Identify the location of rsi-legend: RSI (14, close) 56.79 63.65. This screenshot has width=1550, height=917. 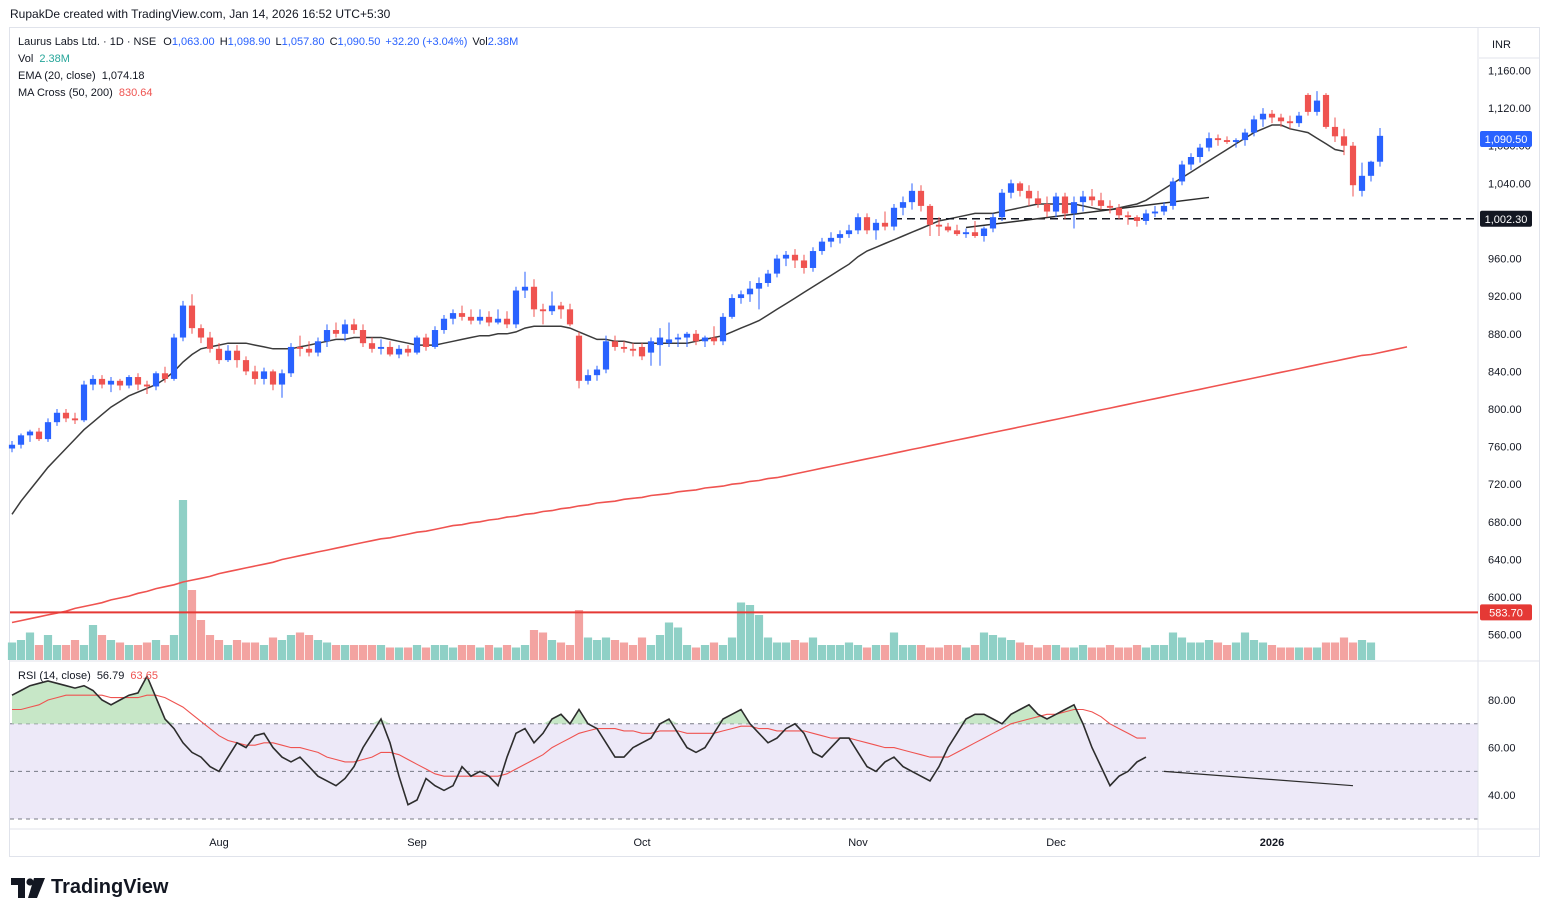
(88, 676).